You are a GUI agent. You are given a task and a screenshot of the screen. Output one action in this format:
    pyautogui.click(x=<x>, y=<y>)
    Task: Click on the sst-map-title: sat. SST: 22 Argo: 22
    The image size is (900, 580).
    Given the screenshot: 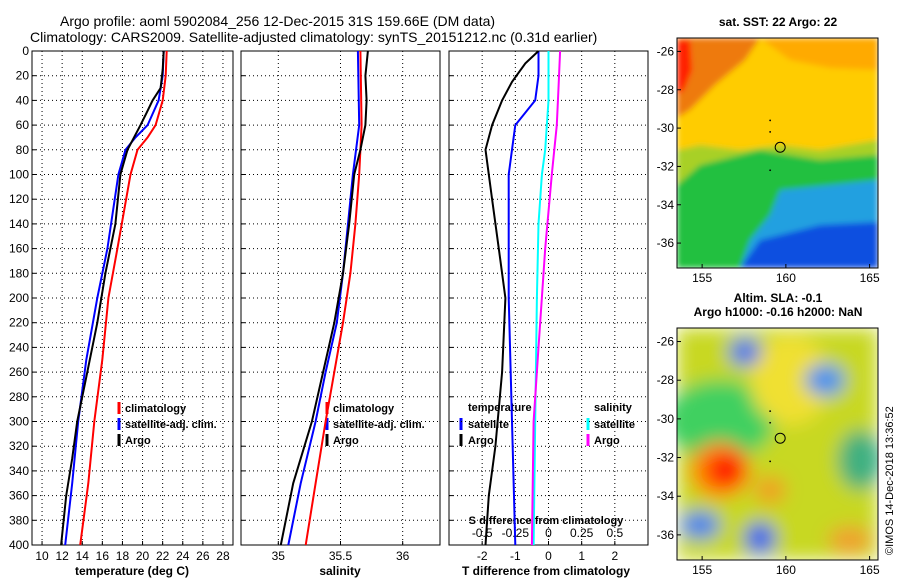 What is the action you would take?
    pyautogui.click(x=778, y=22)
    